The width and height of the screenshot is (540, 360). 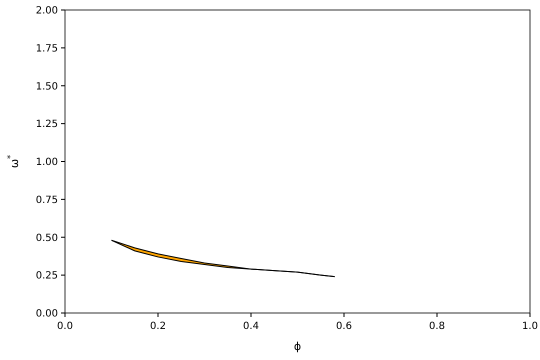 I want to click on y-tick-label: 1.75, so click(x=47, y=48).